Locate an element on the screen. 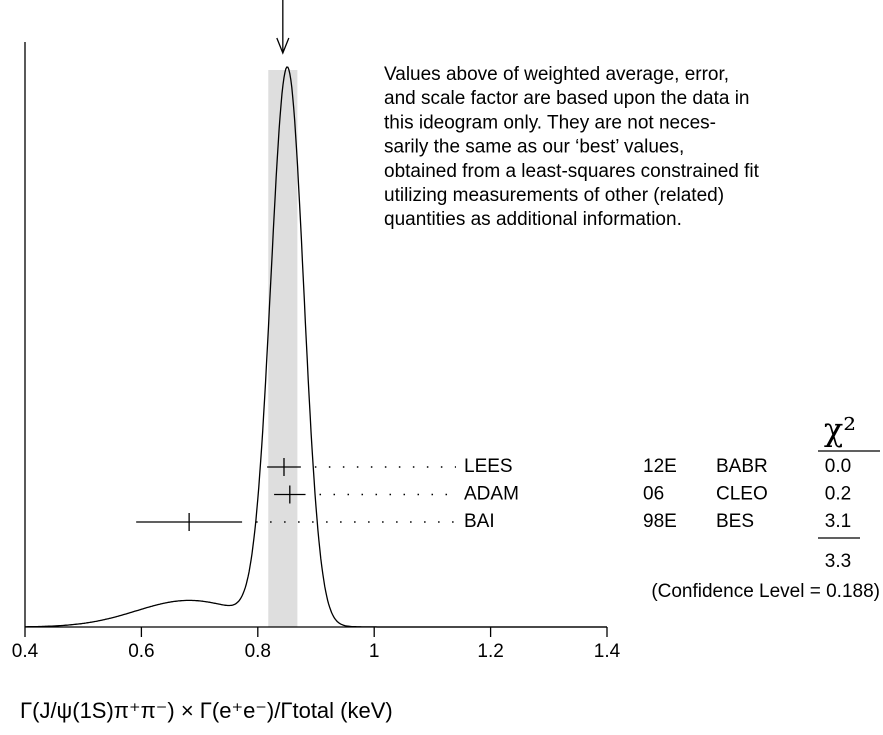 The image size is (883, 735). measurement-experiment: BABR is located at coordinates (742, 466).